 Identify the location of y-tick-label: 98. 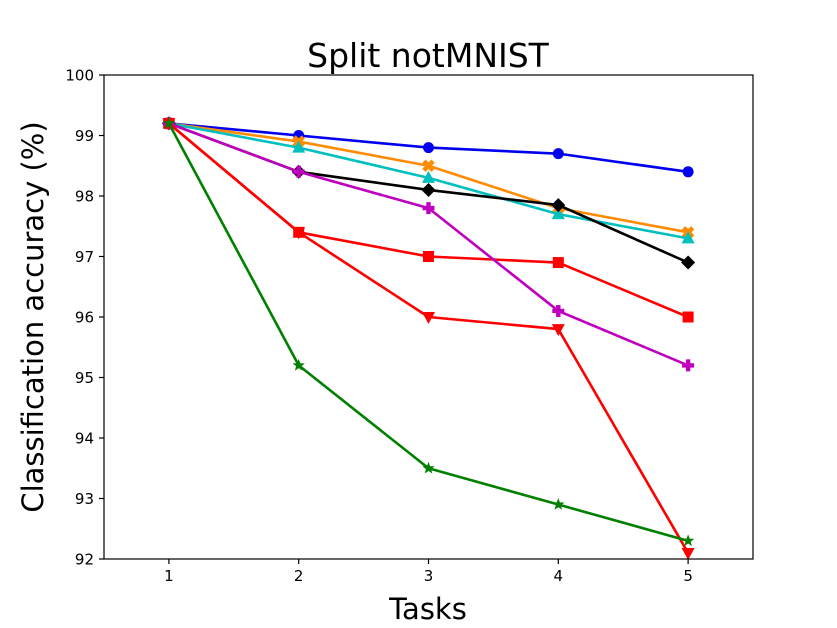
(84, 197).